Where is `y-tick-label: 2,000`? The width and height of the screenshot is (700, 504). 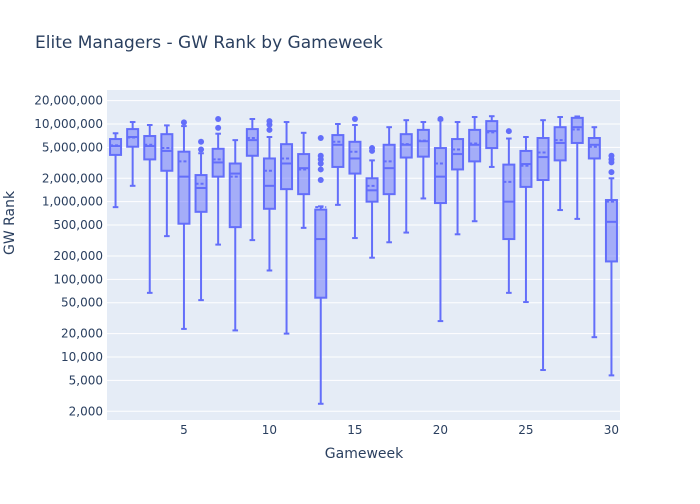
y-tick-label: 2,000 is located at coordinates (86, 411).